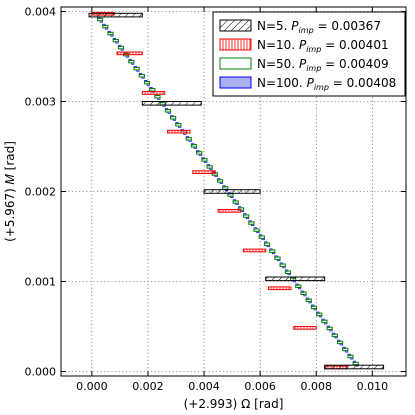  Describe the element at coordinates (148, 386) in the screenshot. I see `x-tick-label: 0.002` at that location.